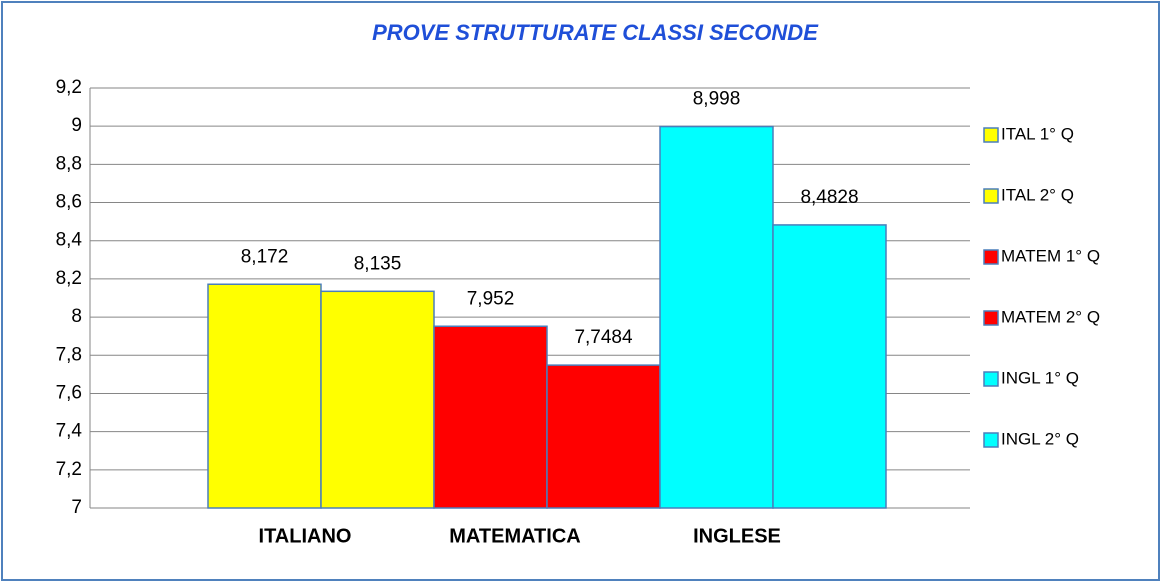  What do you see at coordinates (69, 87) in the screenshot?
I see `y-tick-label: 9,2` at bounding box center [69, 87].